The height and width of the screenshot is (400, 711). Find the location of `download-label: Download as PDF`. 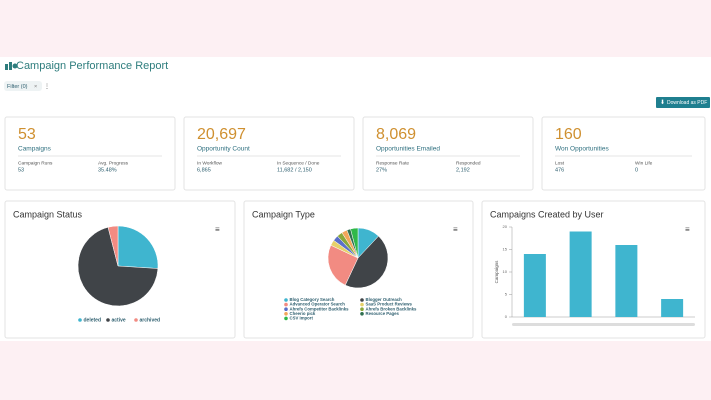

download-label: Download as PDF is located at coordinates (687, 103).